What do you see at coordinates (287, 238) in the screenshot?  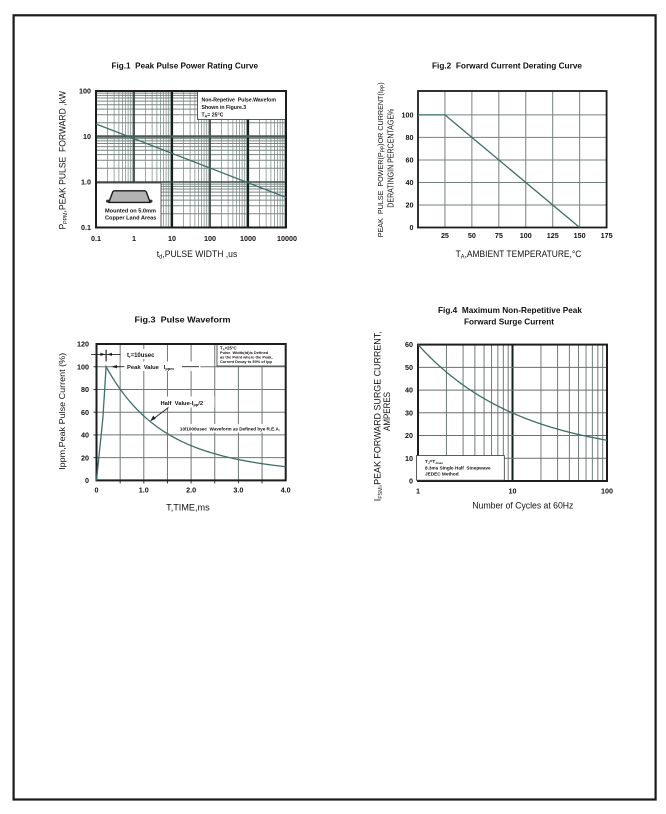 I see `svg-text: 10000` at bounding box center [287, 238].